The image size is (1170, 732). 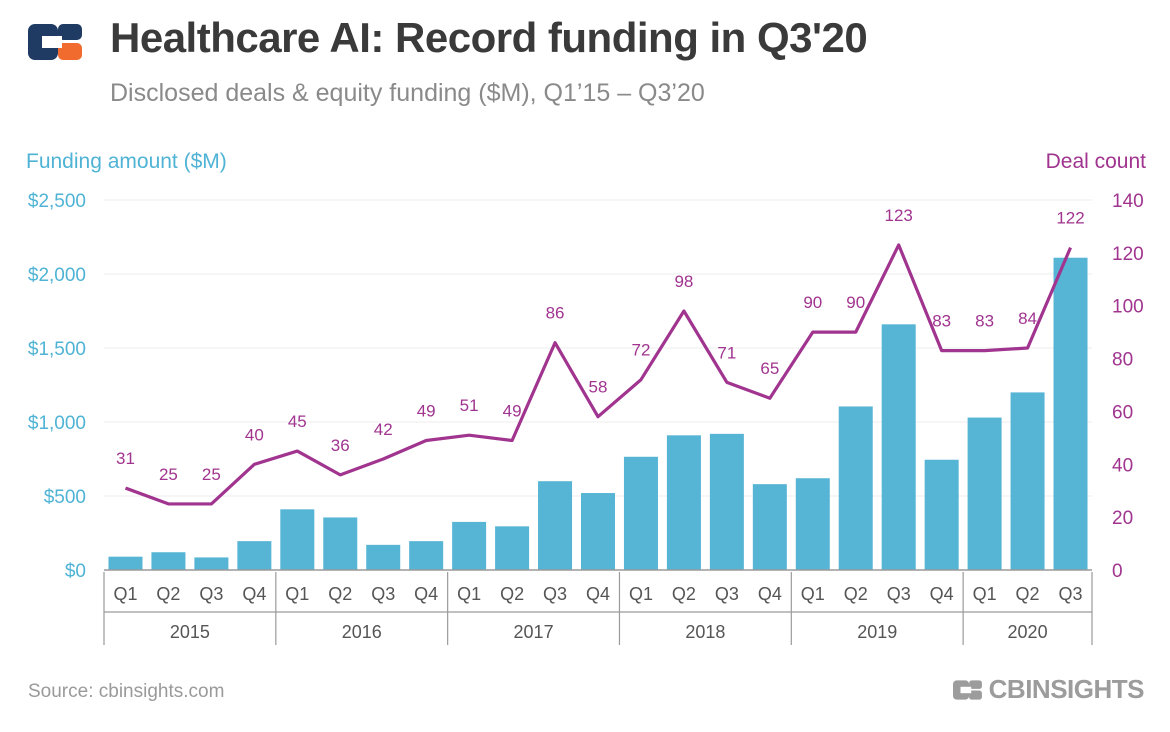 I want to click on deal-count-label: 51, so click(x=469, y=405).